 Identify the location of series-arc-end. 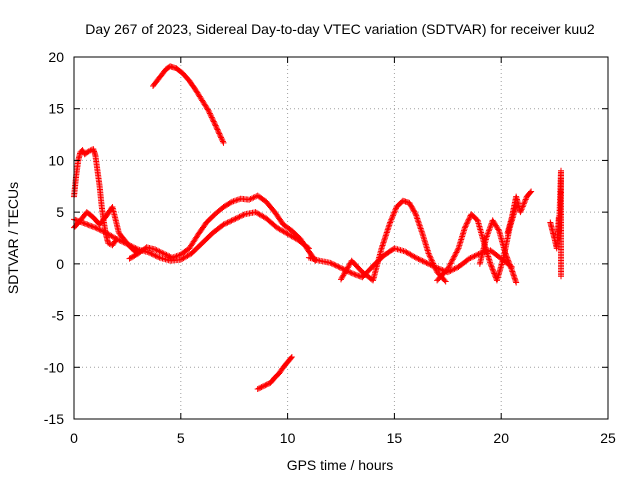
(556, 223).